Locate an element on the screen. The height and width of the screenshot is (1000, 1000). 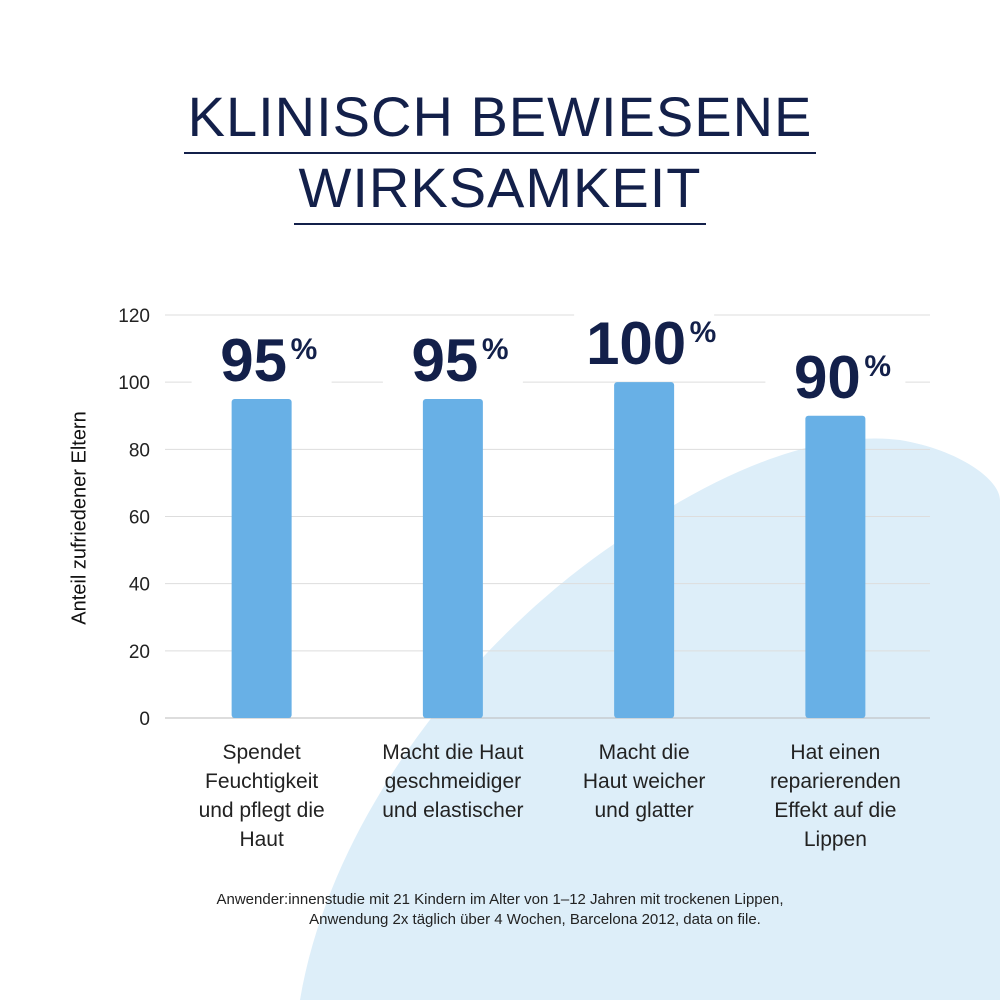
x-tick-label-line: und elastischer is located at coordinates (453, 810).